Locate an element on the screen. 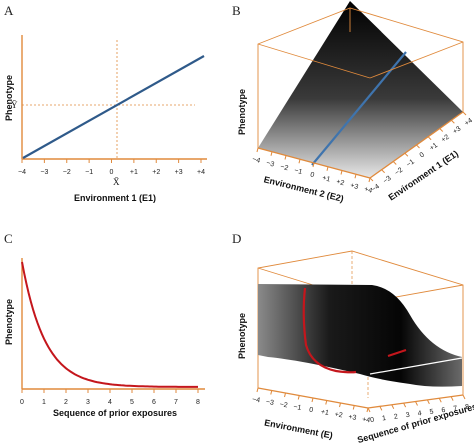 This screenshot has height=443, width=474. panel-d-seq-tick-label: 4 is located at coordinates (419, 413).